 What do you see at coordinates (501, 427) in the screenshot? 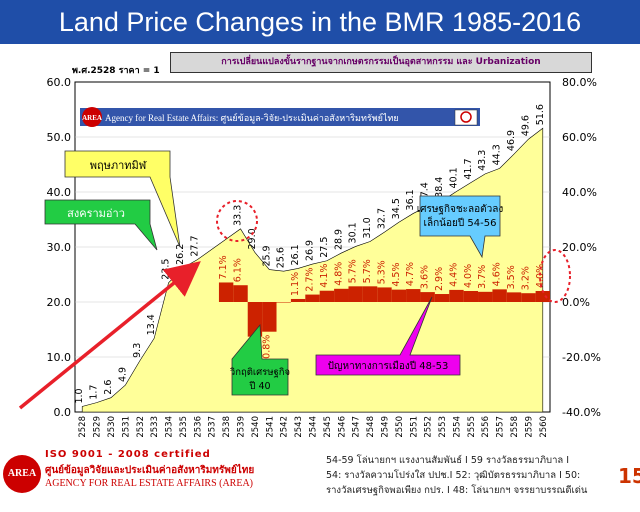
I see `x-tick-label: 2557` at bounding box center [501, 427].